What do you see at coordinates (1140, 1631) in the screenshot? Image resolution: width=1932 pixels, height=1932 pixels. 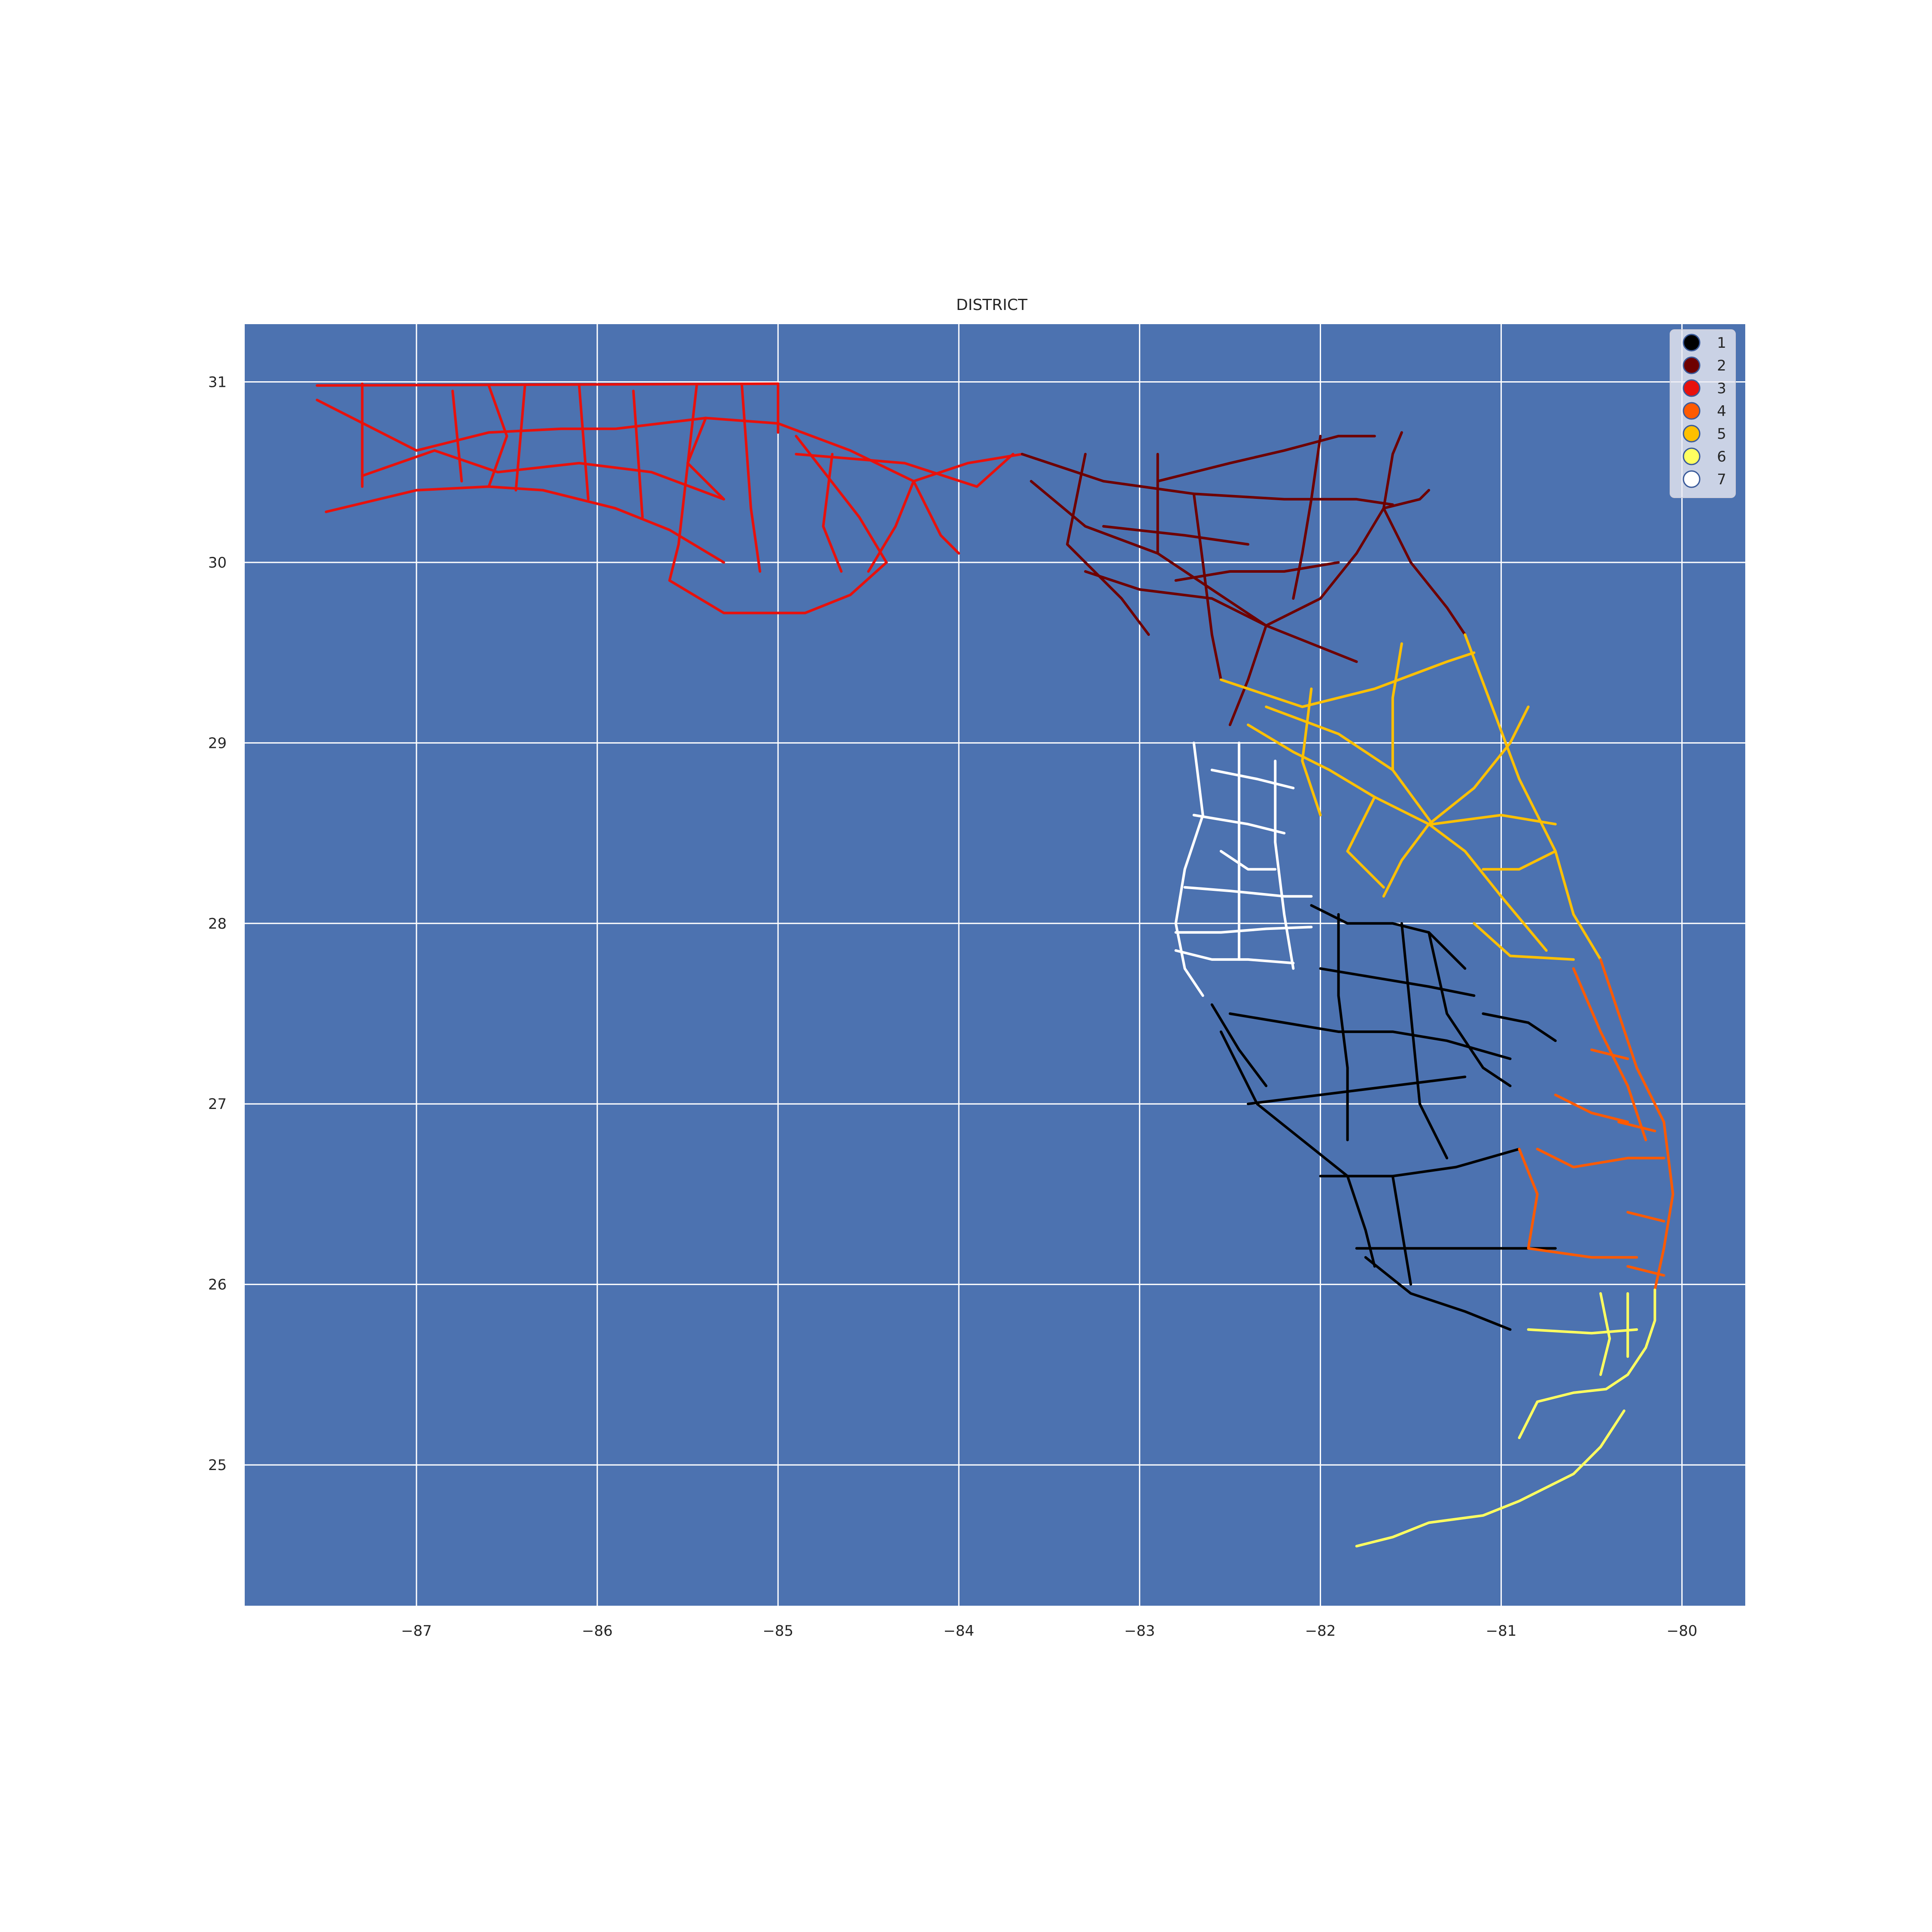 I see `x-tick-label: −83` at bounding box center [1140, 1631].